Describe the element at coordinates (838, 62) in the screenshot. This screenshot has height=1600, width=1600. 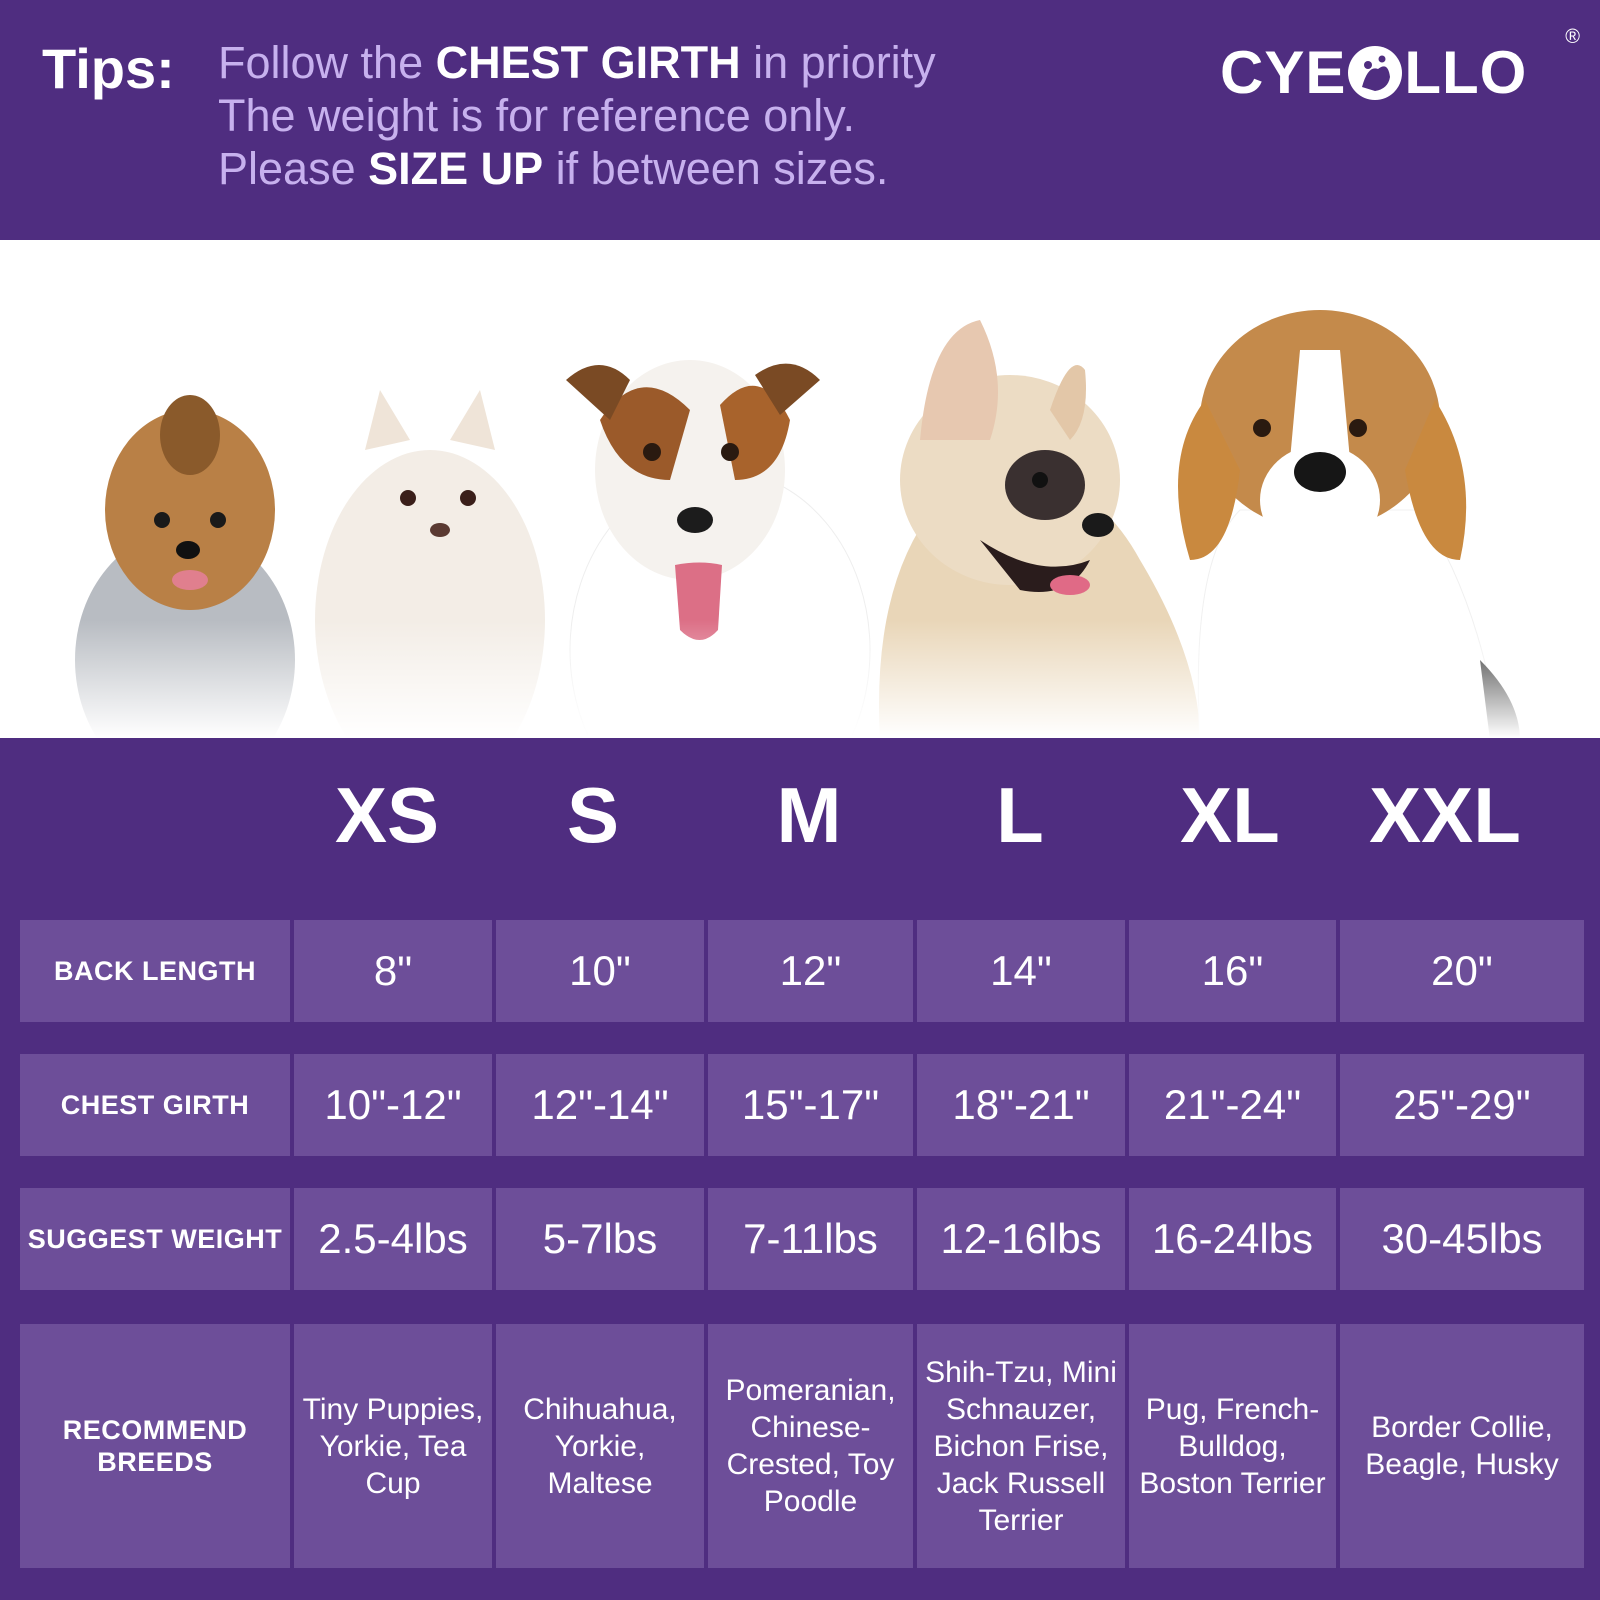
I see `tip-line-1-post: in priority` at that location.